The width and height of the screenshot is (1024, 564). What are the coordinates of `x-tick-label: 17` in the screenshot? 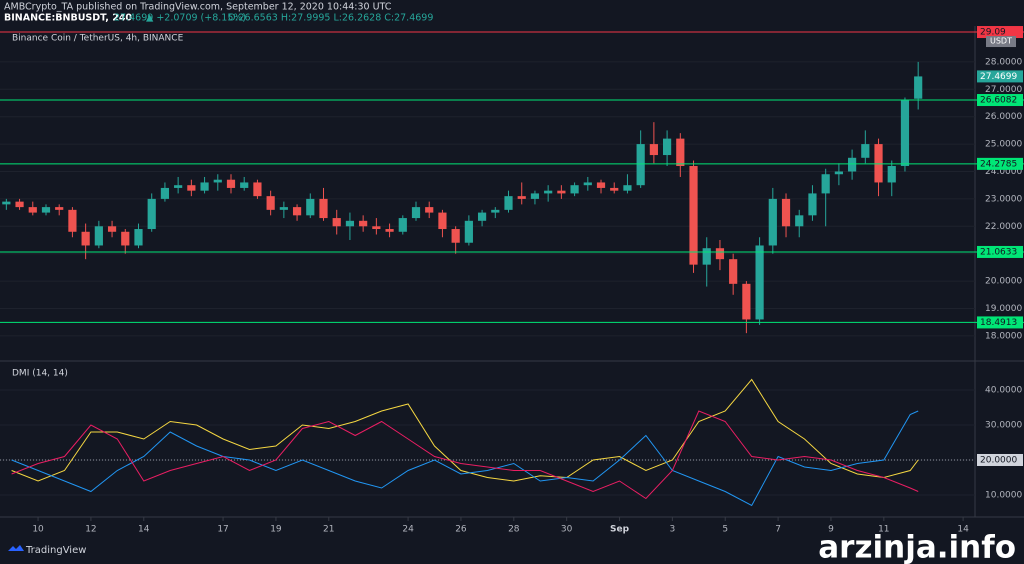 It's located at (222, 530).